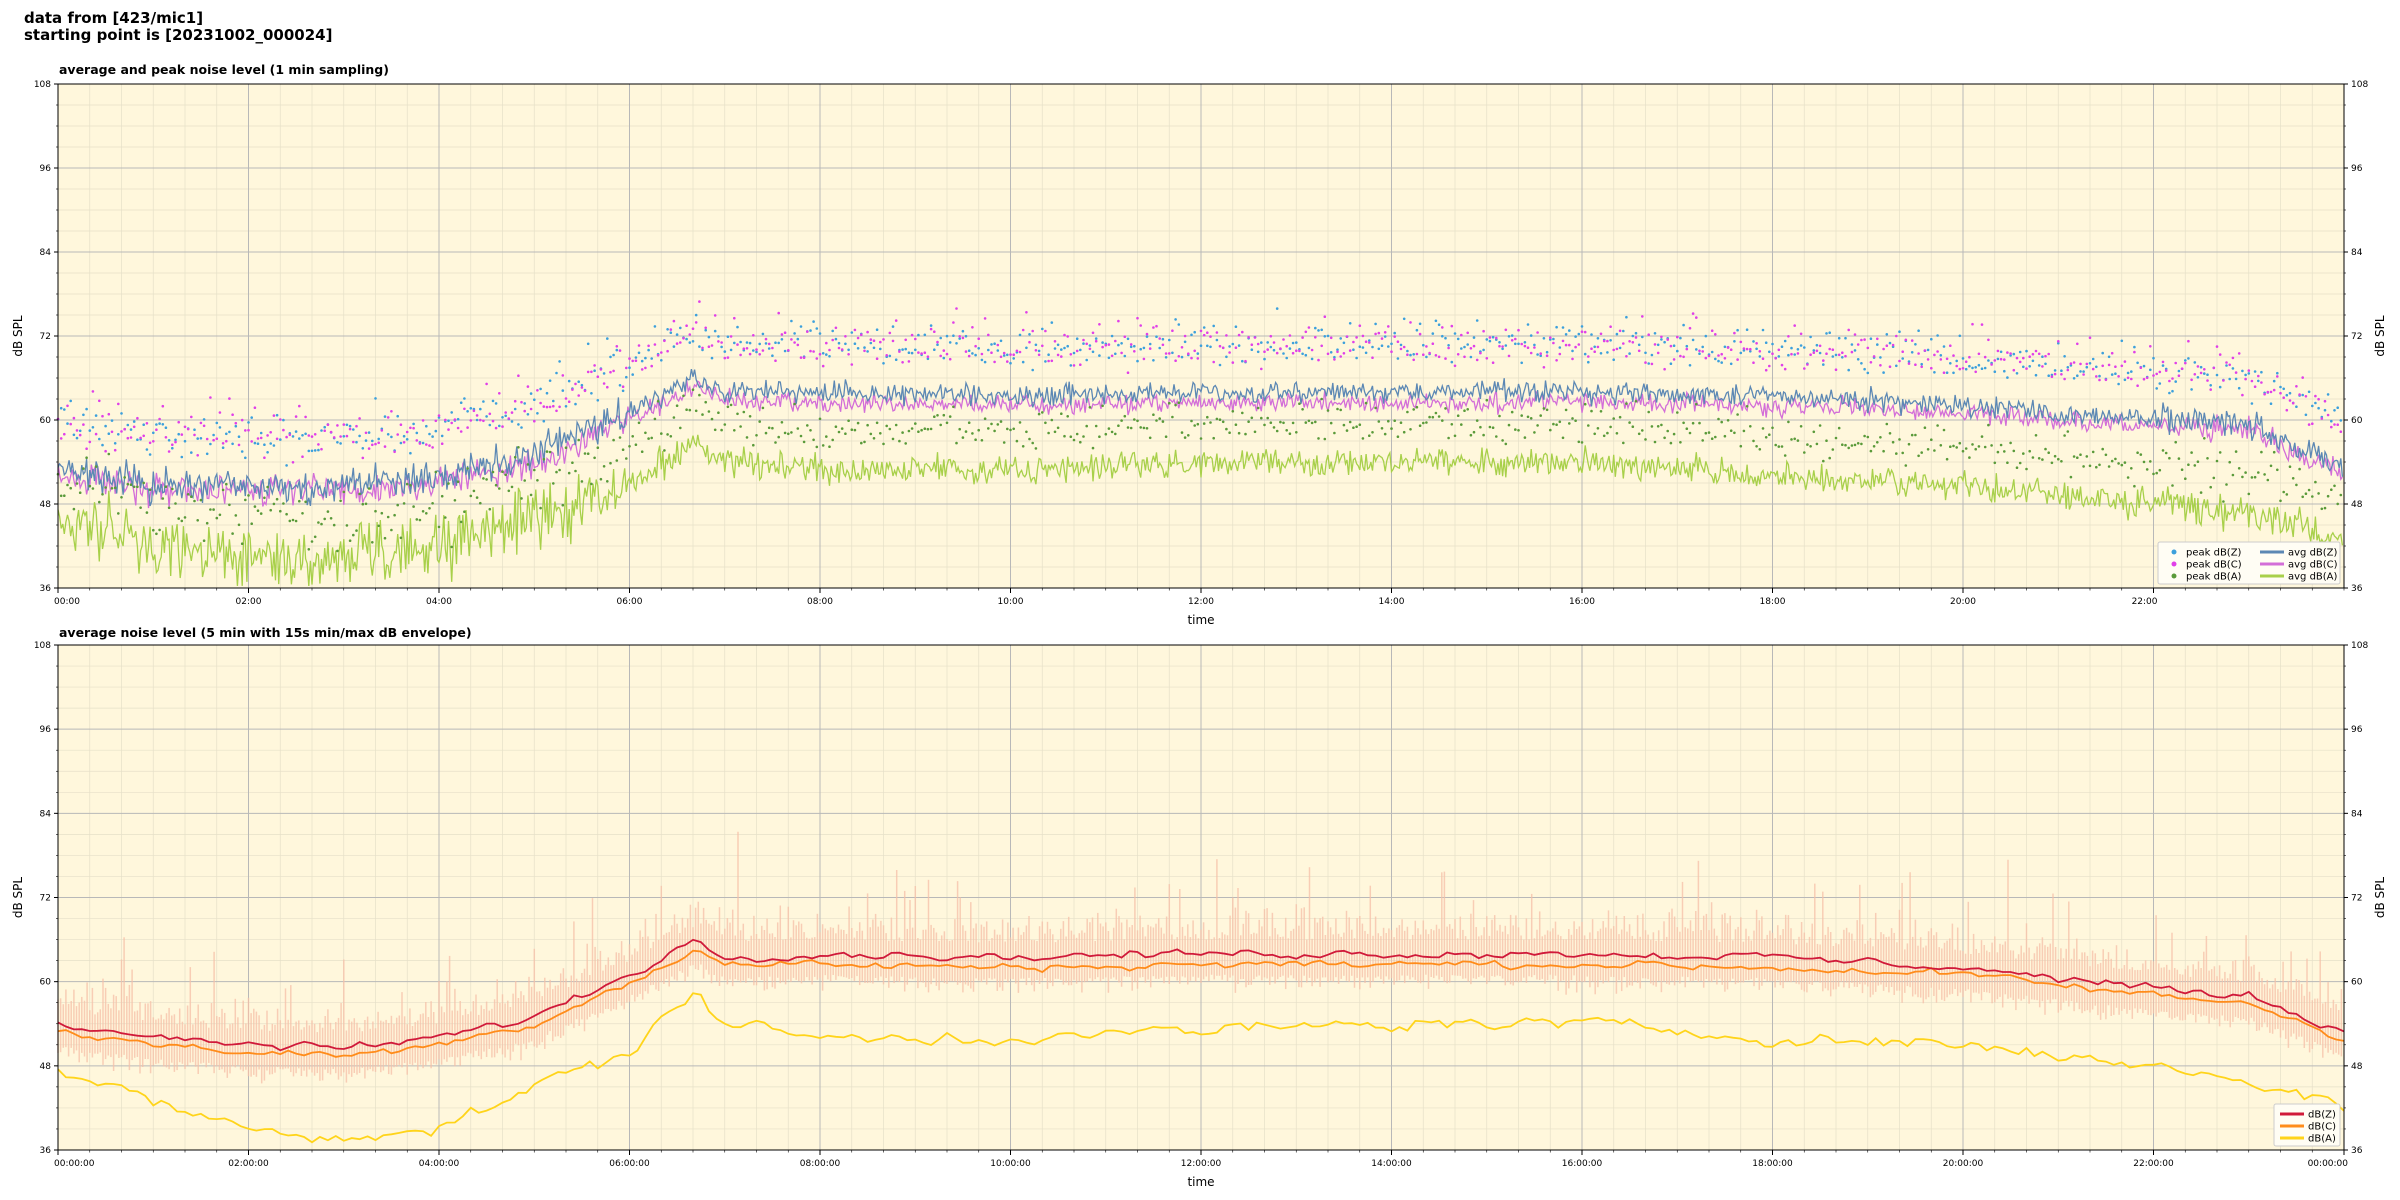 Image resolution: width=2400 pixels, height=1200 pixels. Describe the element at coordinates (42, 85) in the screenshot. I see `y-tick-label: 108` at that location.